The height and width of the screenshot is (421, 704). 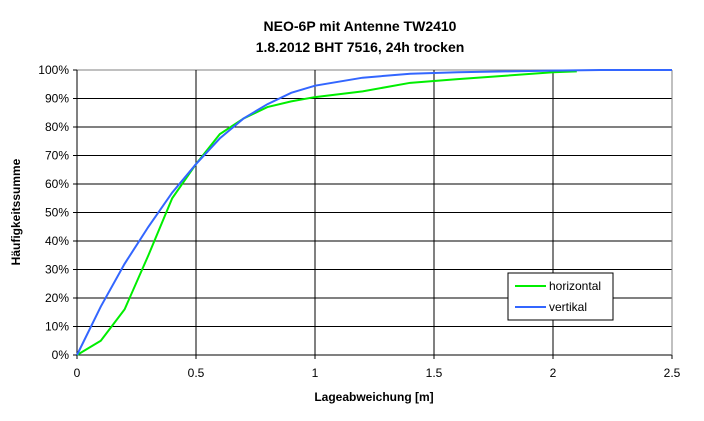 I want to click on y-tick-label: 0%, so click(x=61, y=355).